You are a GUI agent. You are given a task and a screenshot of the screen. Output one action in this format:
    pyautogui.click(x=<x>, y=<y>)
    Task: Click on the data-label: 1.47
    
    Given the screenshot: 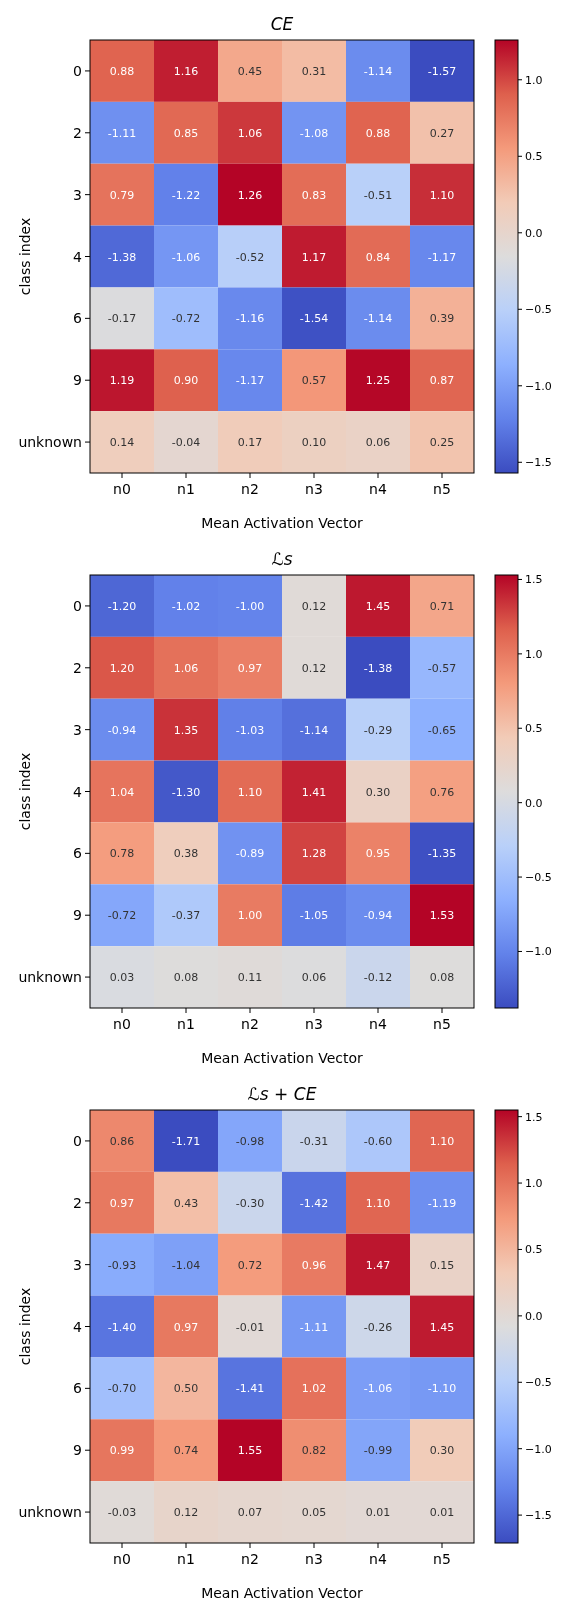 What is the action you would take?
    pyautogui.click(x=378, y=1265)
    